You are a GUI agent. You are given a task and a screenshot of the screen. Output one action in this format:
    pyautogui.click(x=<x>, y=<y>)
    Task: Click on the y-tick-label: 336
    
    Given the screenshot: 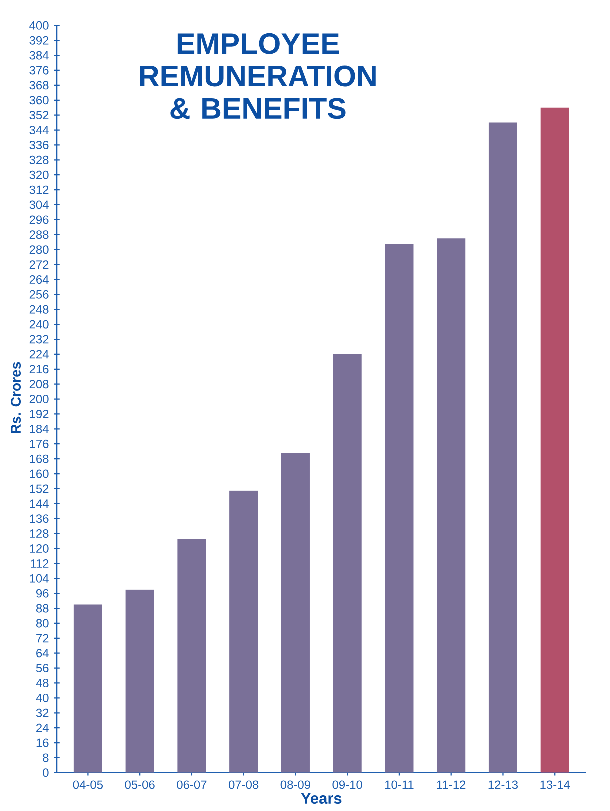 What is the action you would take?
    pyautogui.click(x=39, y=145)
    